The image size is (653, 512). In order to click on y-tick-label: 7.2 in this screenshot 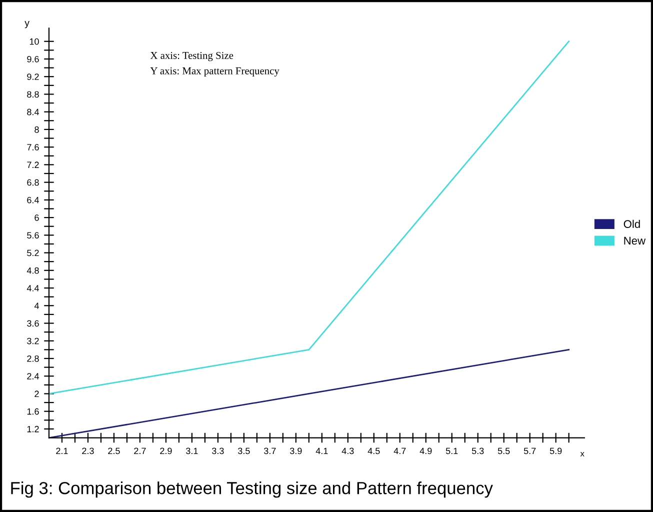, I will do `click(33, 165)`.